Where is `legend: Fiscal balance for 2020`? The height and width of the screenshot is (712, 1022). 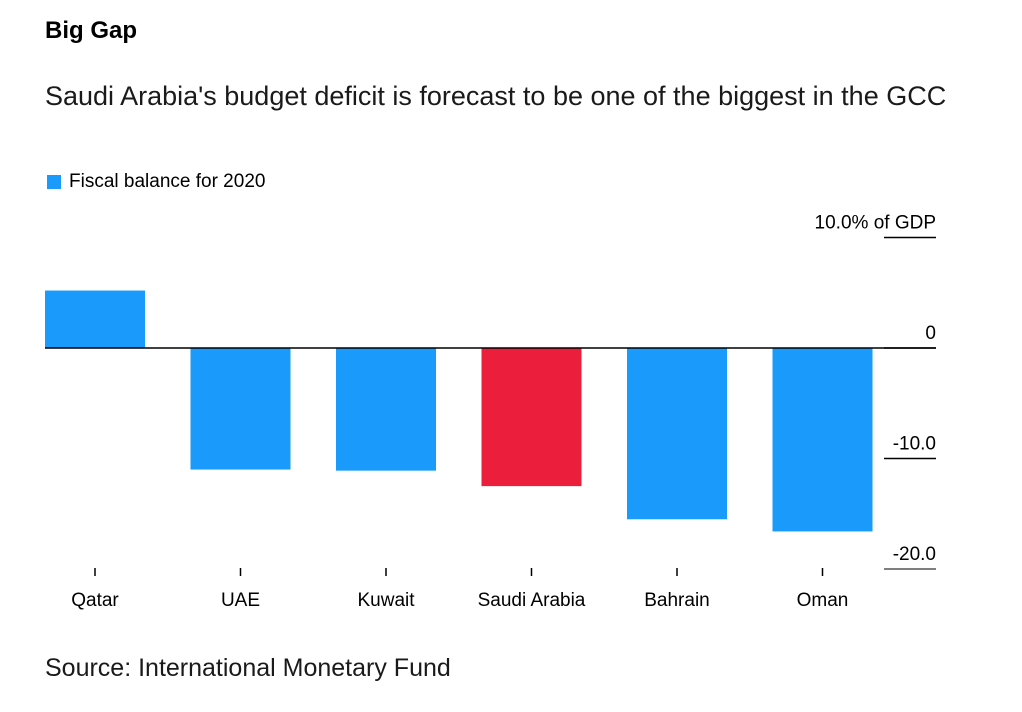 legend: Fiscal balance for 2020 is located at coordinates (156, 182).